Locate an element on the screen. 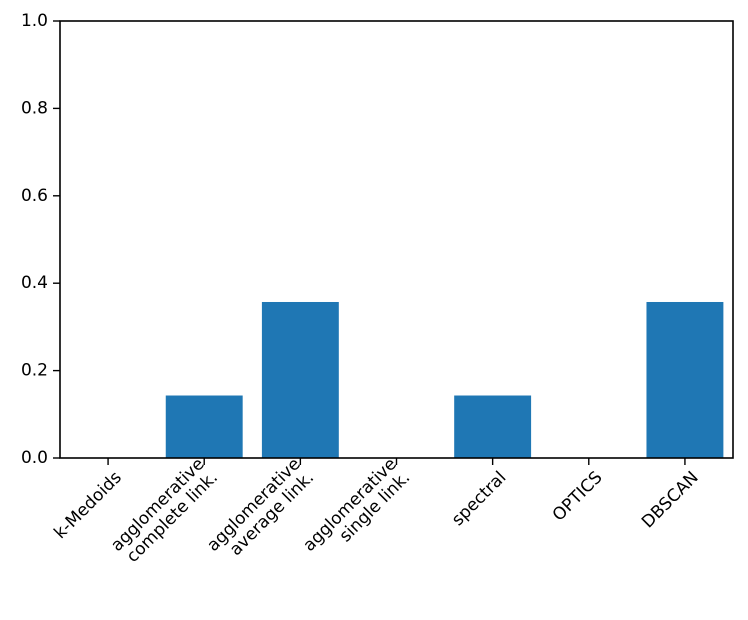 This screenshot has width=748, height=620. y-axis: 0.0 0.2 0.4 0.6 0.8 1.0 is located at coordinates (40, 239).